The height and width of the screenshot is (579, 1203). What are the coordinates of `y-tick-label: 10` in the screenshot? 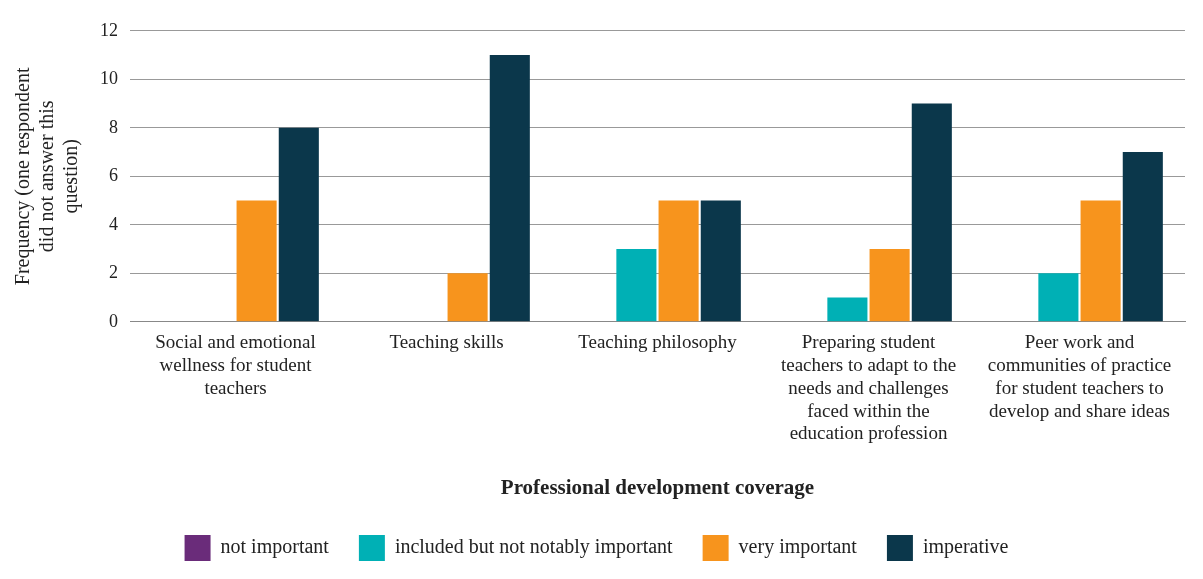 It's located at (109, 78).